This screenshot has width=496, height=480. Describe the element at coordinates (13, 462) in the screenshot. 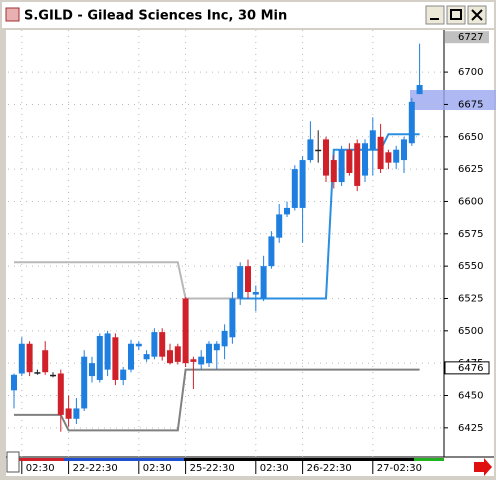

I see `scroll-box` at that location.